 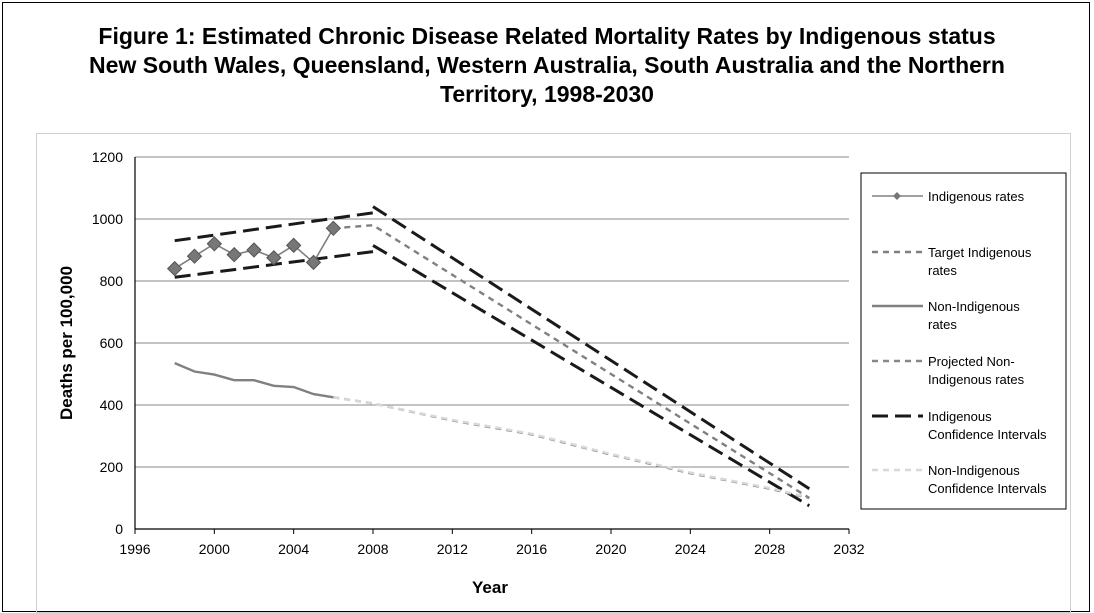 I want to click on x-tick-label: 2032, so click(x=848, y=549).